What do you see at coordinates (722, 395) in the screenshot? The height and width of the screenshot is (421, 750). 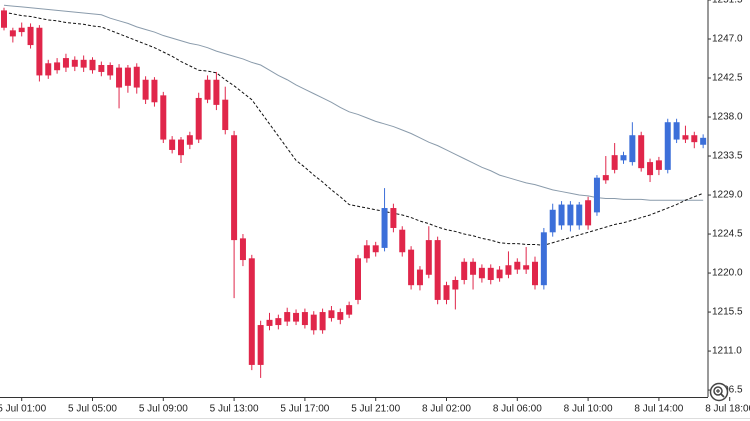 I see `zoom-handle` at bounding box center [722, 395].